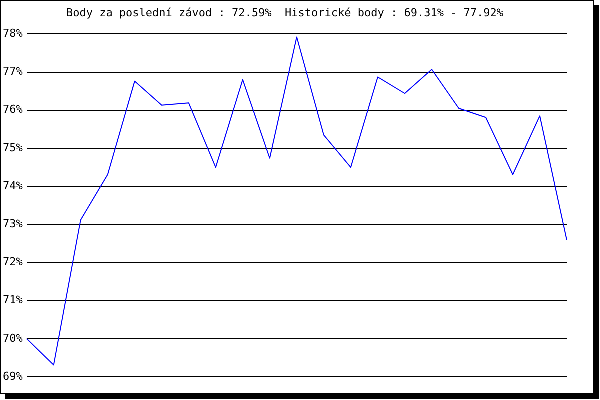  What do you see at coordinates (13, 185) in the screenshot?
I see `y-tick-label: 74%` at bounding box center [13, 185].